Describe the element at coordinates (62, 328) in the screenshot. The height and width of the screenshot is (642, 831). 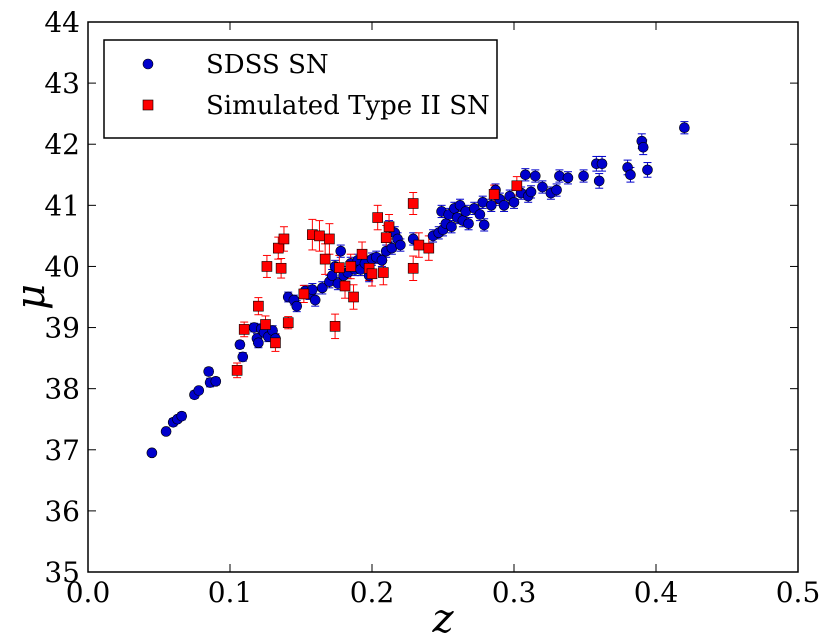
I see `y-tick-label: 39` at that location.